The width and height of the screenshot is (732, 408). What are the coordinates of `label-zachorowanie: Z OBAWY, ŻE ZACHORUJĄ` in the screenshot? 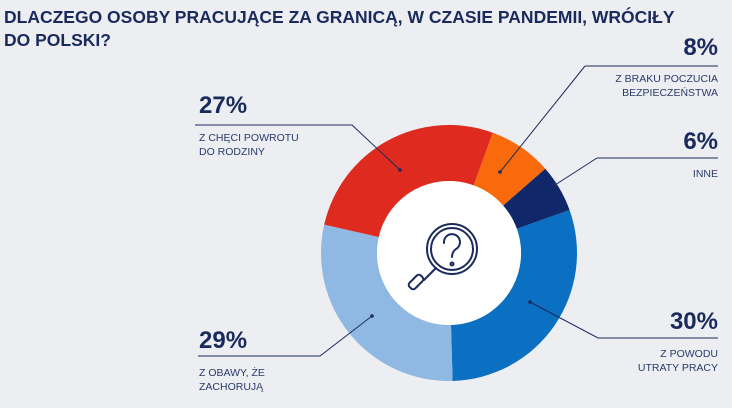 It's located at (232, 380).